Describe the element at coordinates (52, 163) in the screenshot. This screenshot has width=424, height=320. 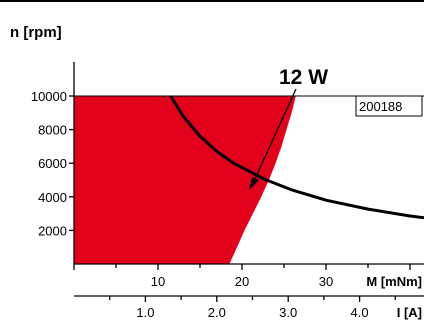
I see `y-tick-label: 6000` at that location.